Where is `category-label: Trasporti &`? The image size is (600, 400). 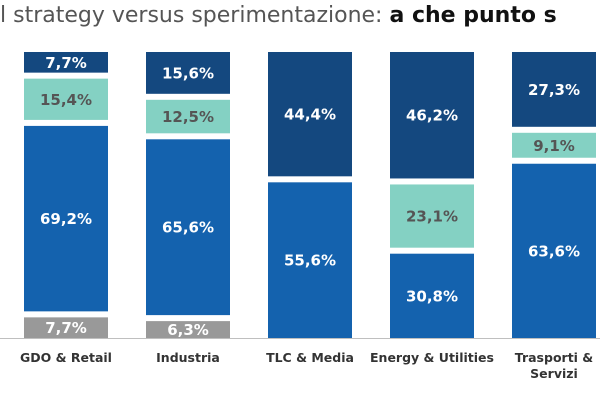
category-label: Trasporti & is located at coordinates (554, 357).